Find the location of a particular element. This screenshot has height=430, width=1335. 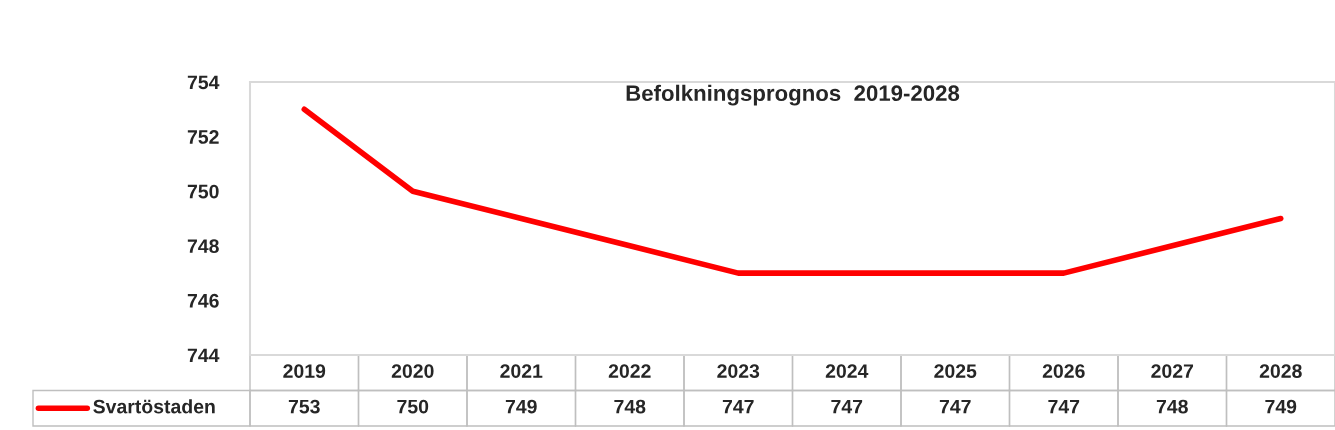

chart-title: Befolkningsprognos 2019-2028 is located at coordinates (793, 95).